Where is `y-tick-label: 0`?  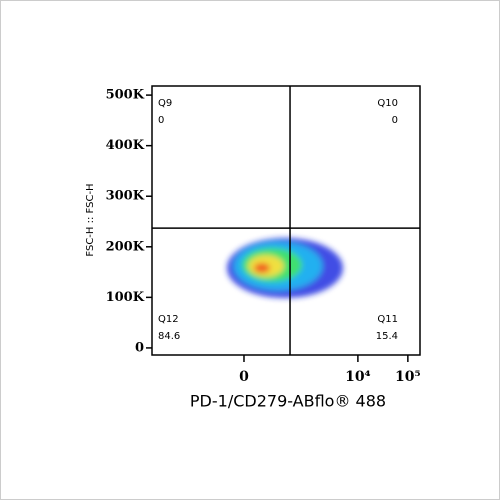 y-tick-label: 0 is located at coordinates (139, 347).